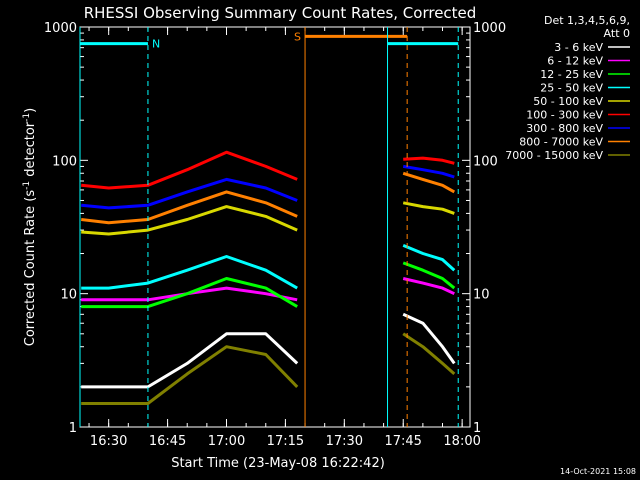 The height and width of the screenshot is (480, 640). What do you see at coordinates (587, 20) in the screenshot?
I see `legend-header-line1: Det 1,3,4,5,6,9,` at bounding box center [587, 20].